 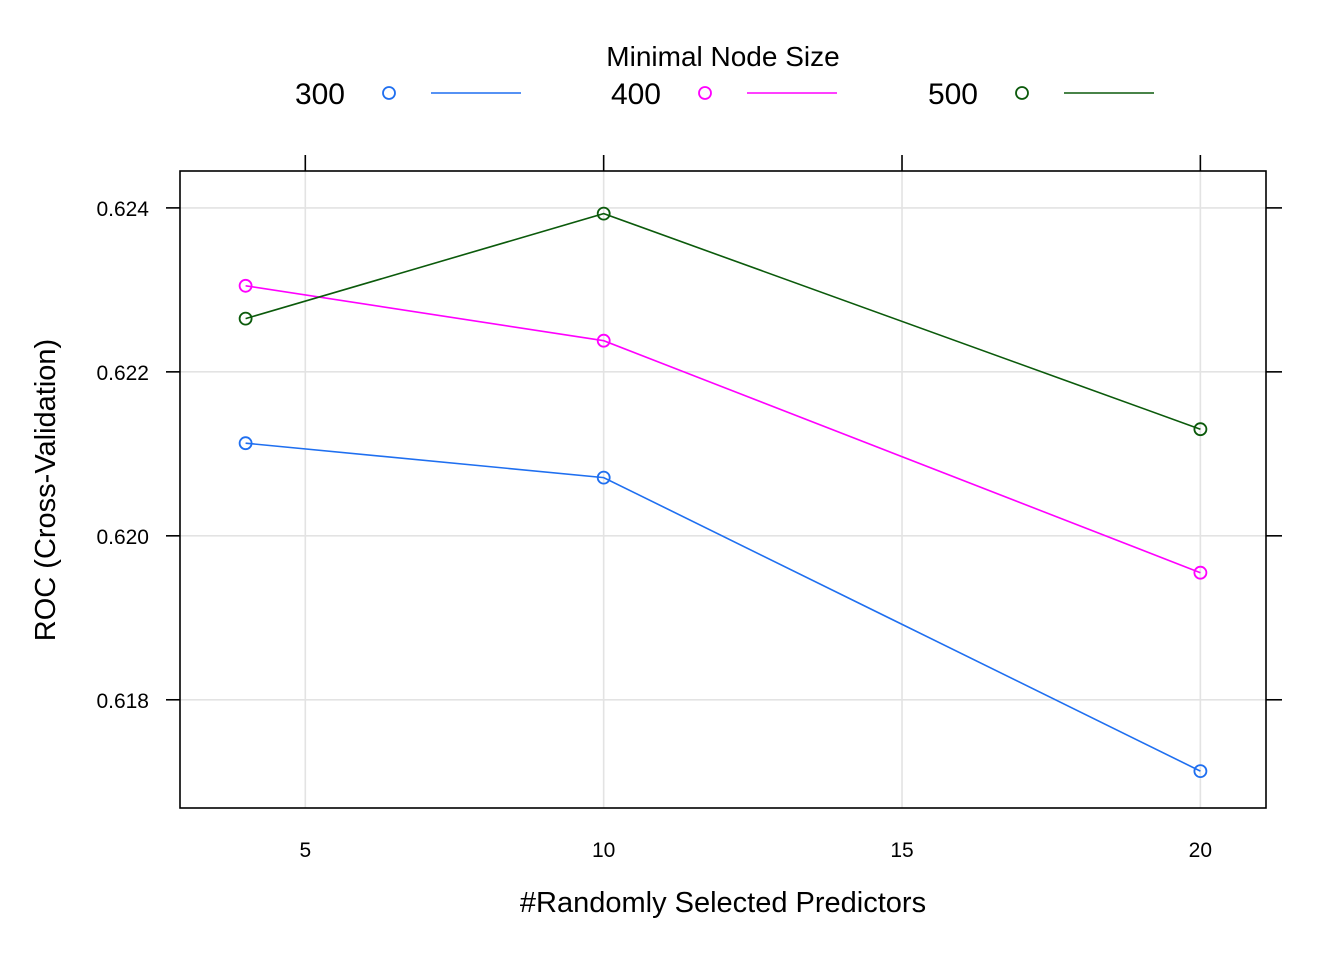 What do you see at coordinates (1200, 850) in the screenshot?
I see `x-tick-label: 20` at bounding box center [1200, 850].